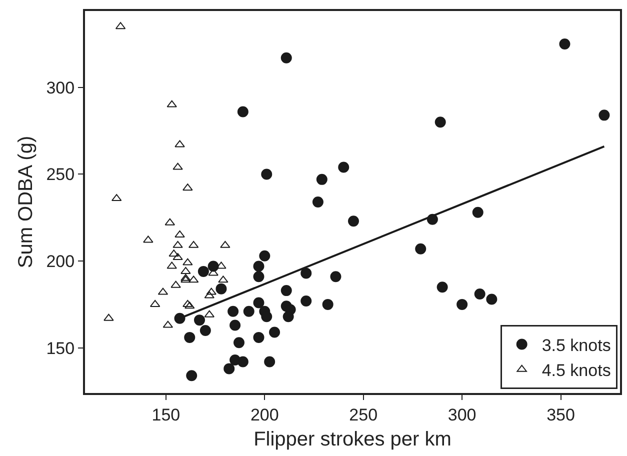 Image resolution: width=627 pixels, height=456 pixels. Describe the element at coordinates (60, 348) in the screenshot. I see `y-tick-label: 150` at that location.